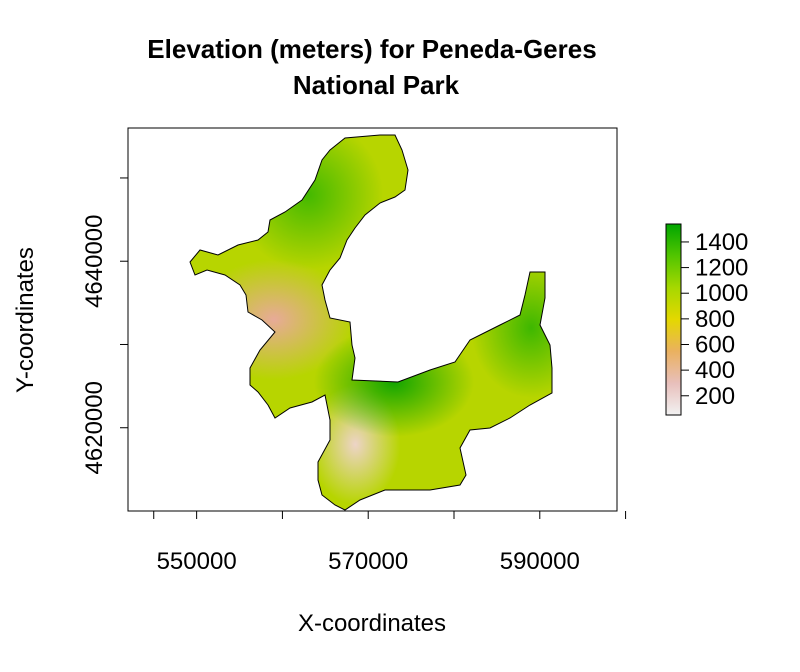 This screenshot has width=800, height=672. What do you see at coordinates (715, 396) in the screenshot?
I see `colorbar-tick-label-0: 200` at bounding box center [715, 396].